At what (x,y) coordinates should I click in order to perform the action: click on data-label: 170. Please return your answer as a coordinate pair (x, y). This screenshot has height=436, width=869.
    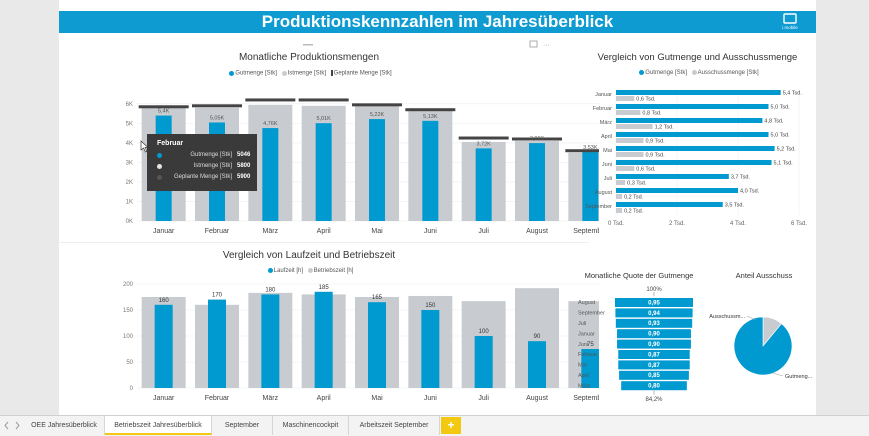
    Looking at the image, I should click on (217, 296).